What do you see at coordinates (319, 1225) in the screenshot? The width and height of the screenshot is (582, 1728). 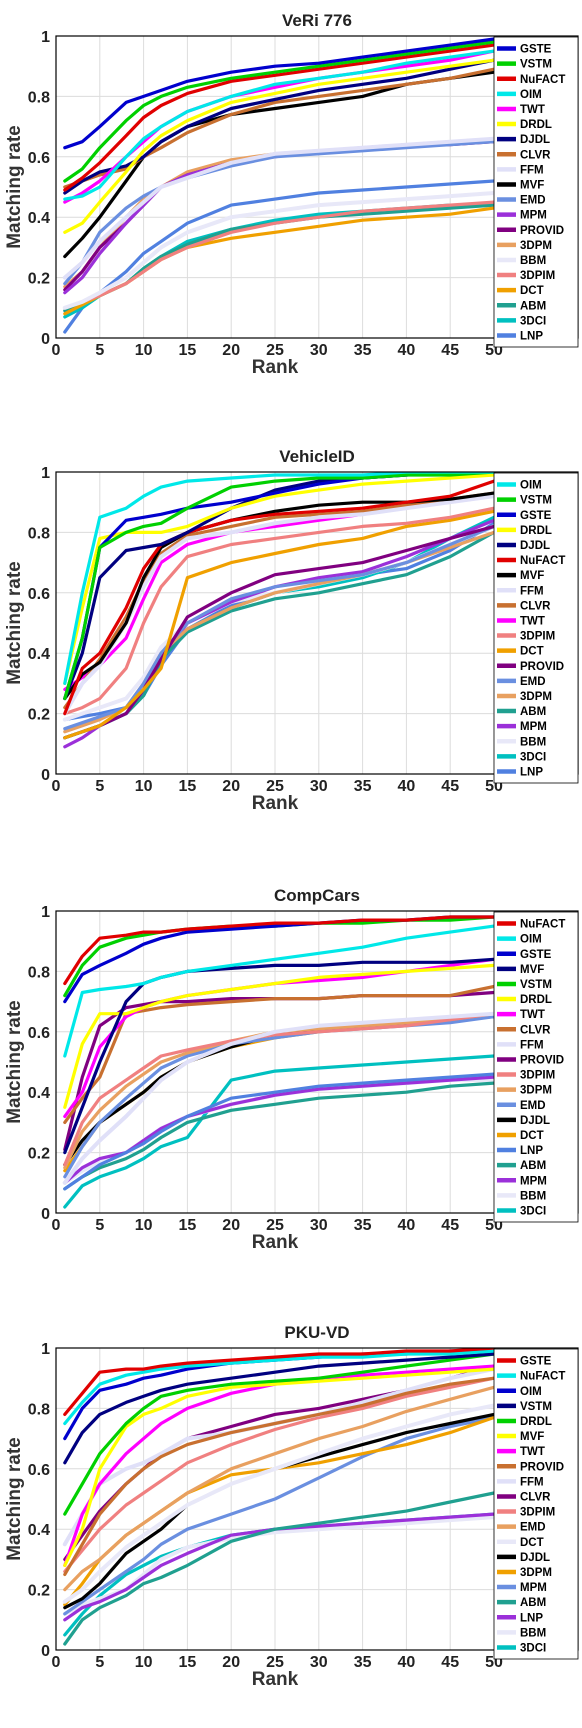 I see `x-tick-label: 30` at bounding box center [319, 1225].